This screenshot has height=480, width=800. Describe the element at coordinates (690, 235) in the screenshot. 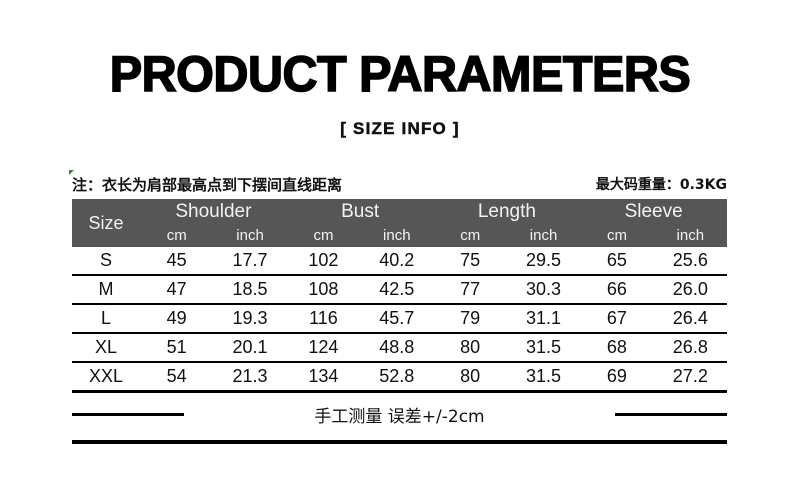

I see `unit-header-sleeve-inch: inch` at that location.